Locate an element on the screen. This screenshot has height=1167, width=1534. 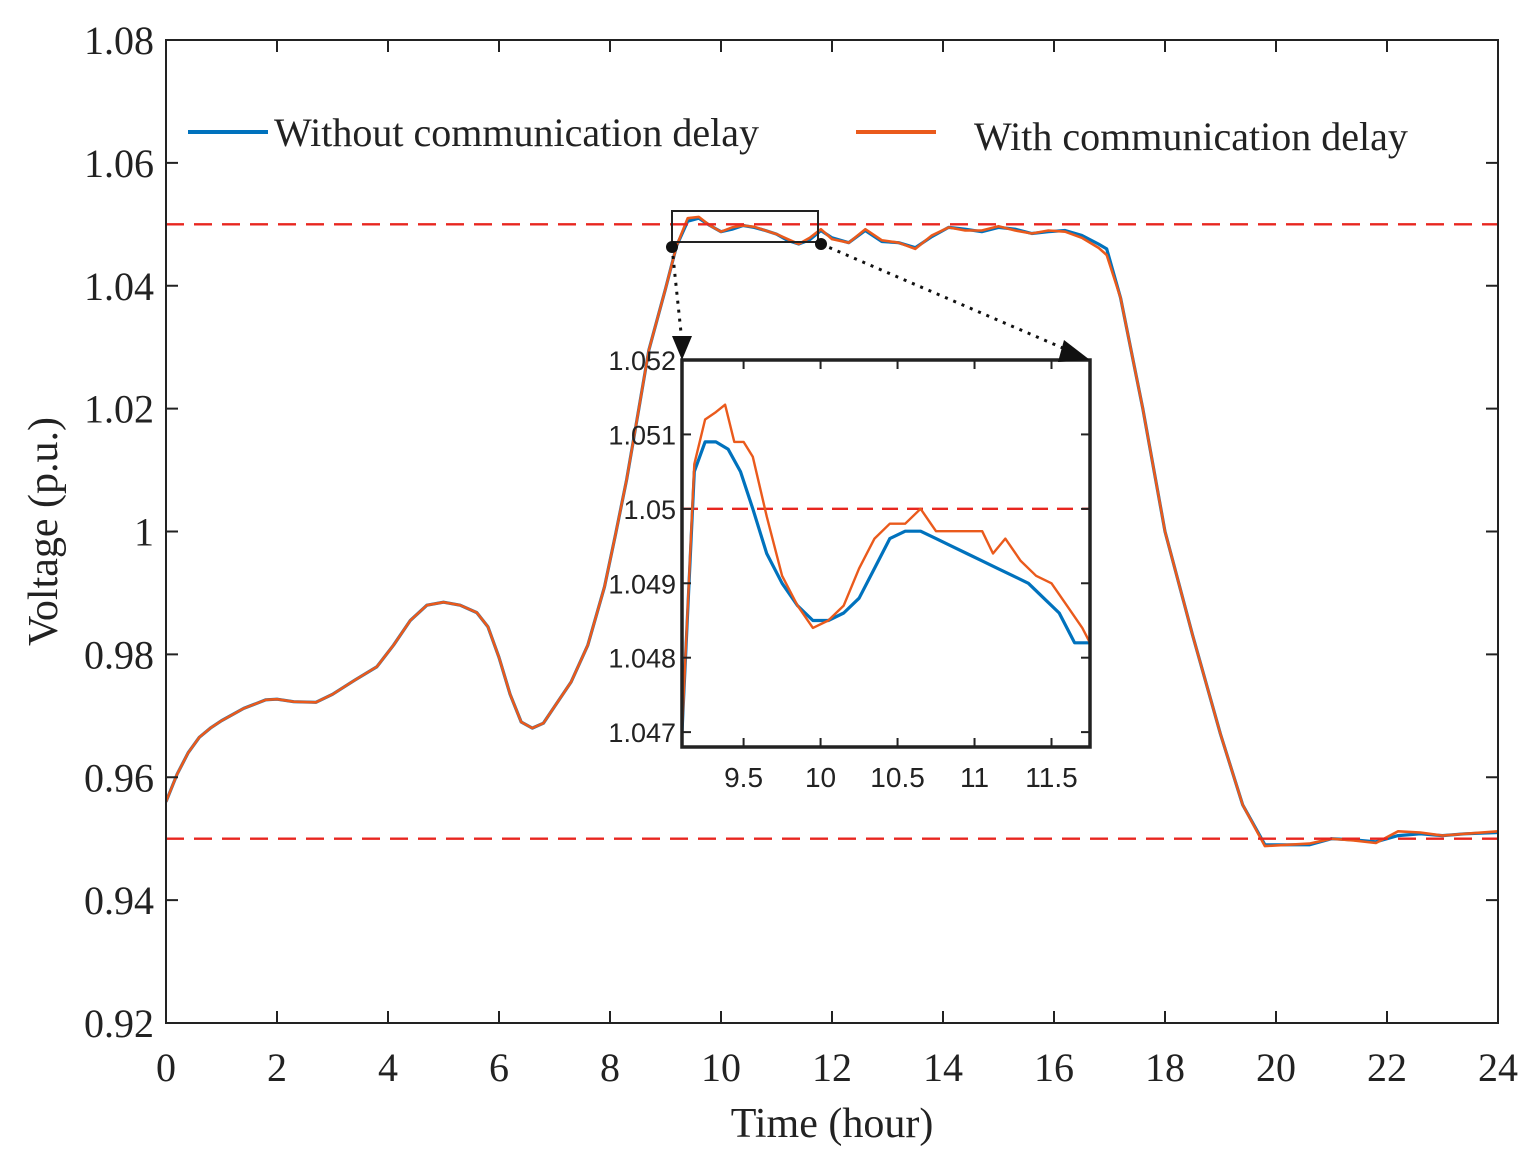
y-tick-label: 0.98 is located at coordinates (119, 654).